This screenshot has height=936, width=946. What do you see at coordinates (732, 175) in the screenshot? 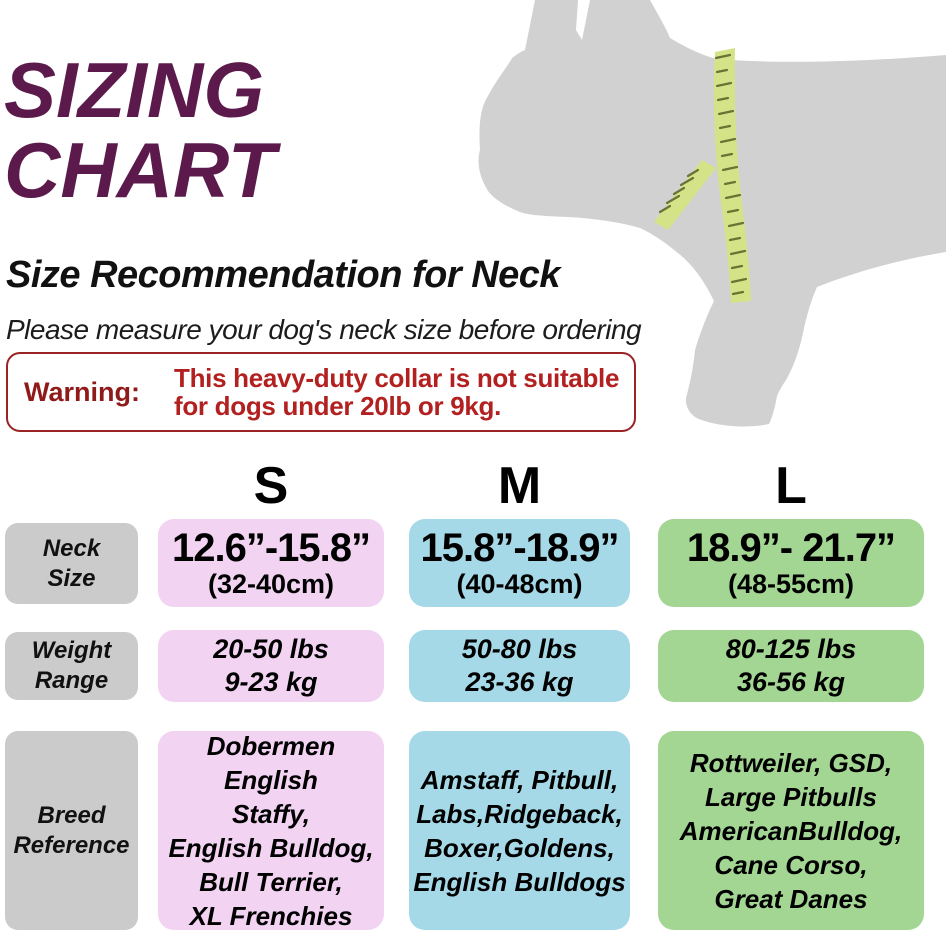
I see `measuring-tape-strip` at bounding box center [732, 175].